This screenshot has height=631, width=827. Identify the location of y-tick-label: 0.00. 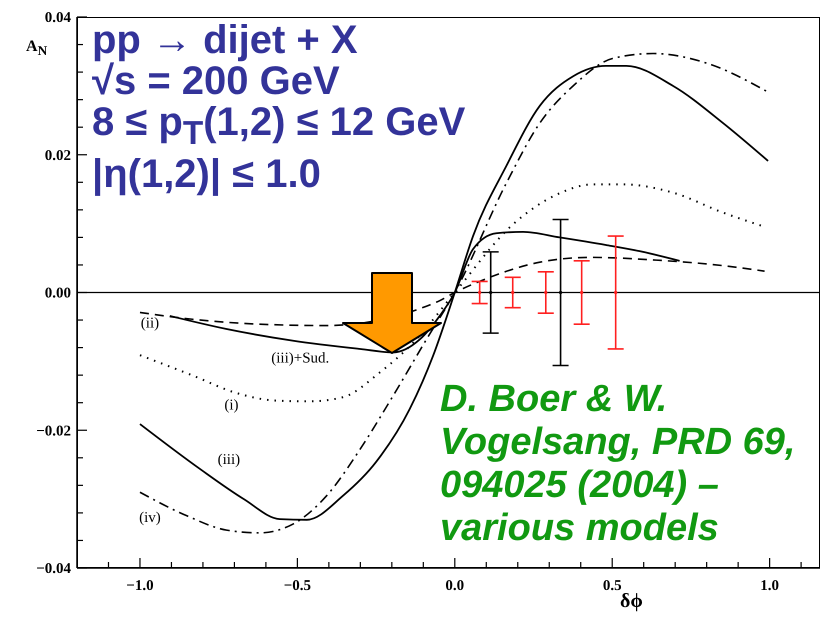
(57, 294).